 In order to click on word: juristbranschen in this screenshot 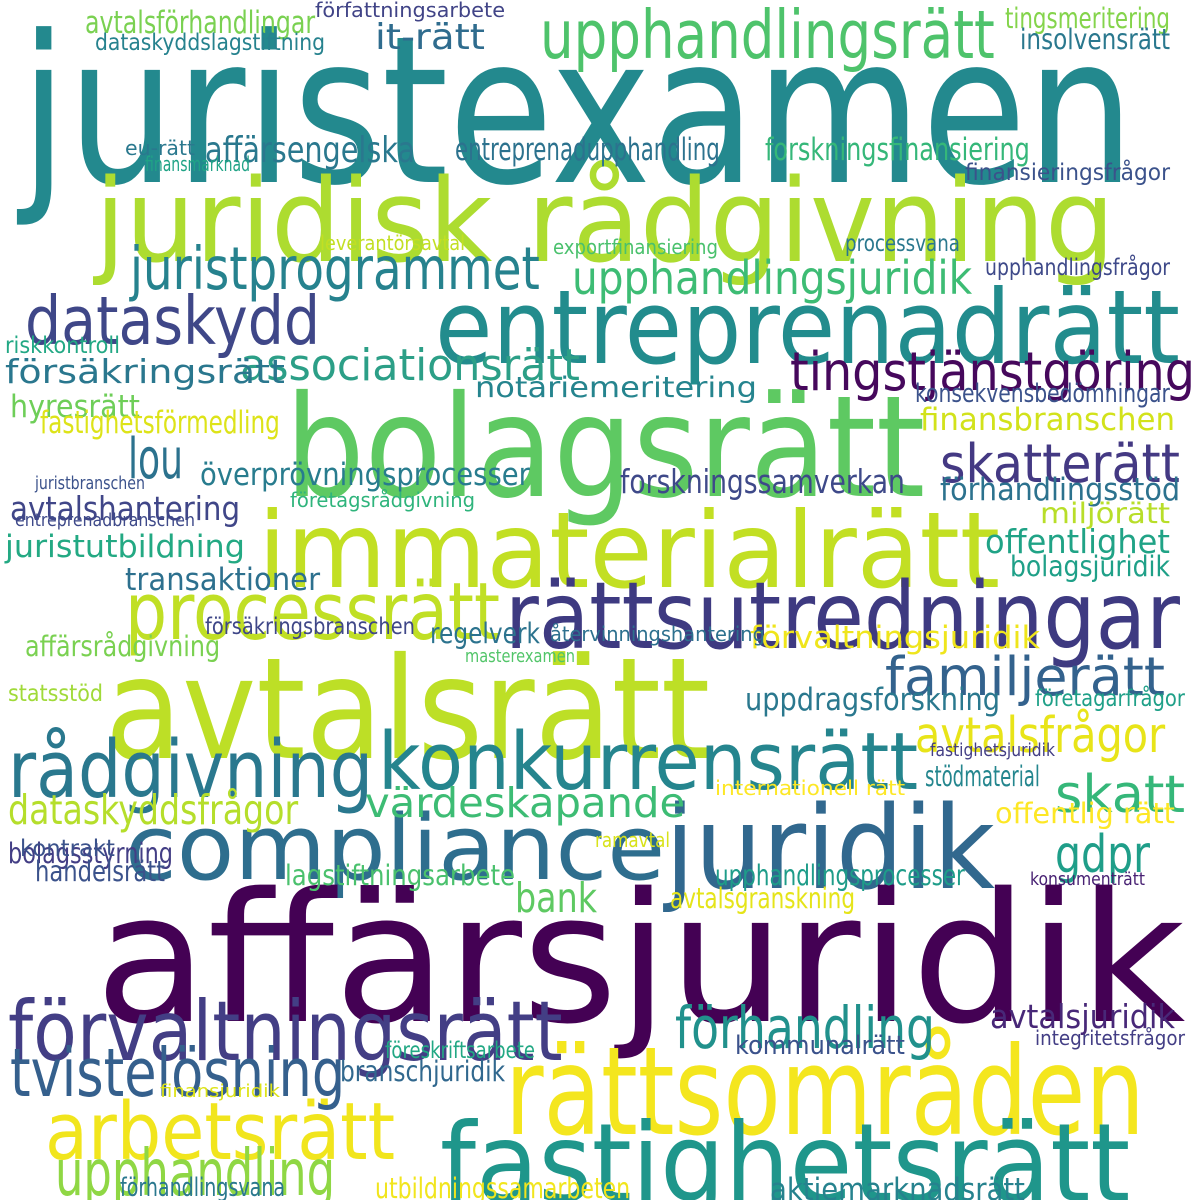, I will do `click(90, 483)`.